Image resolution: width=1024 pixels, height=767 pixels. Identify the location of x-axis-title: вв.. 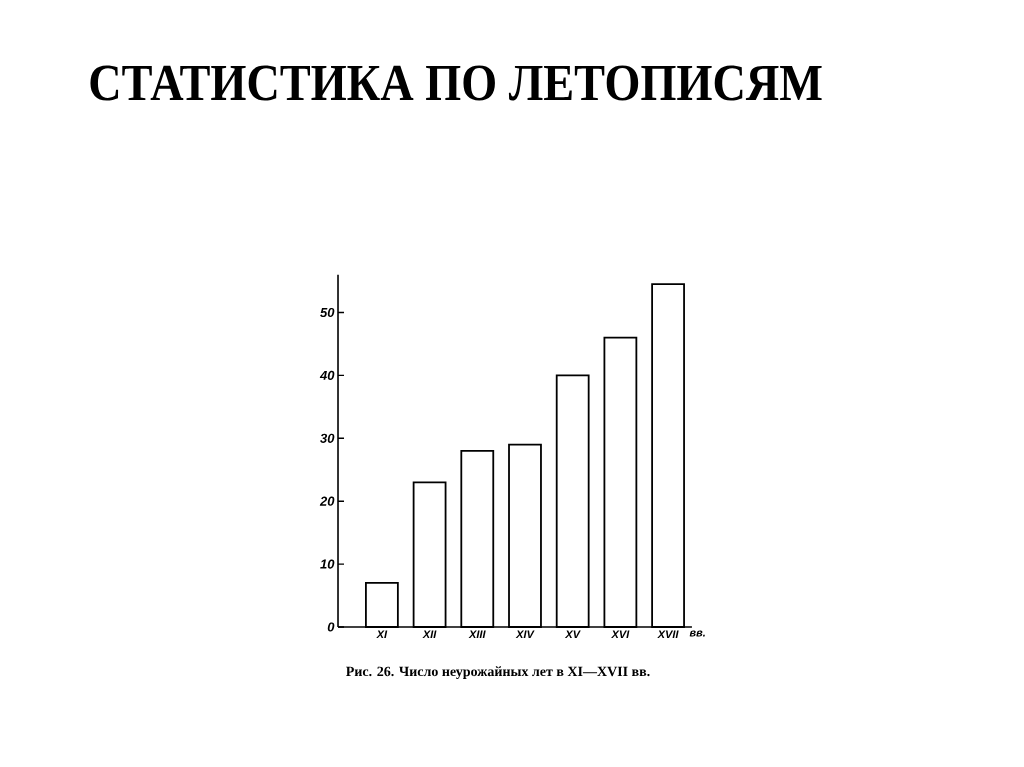
(697, 633).